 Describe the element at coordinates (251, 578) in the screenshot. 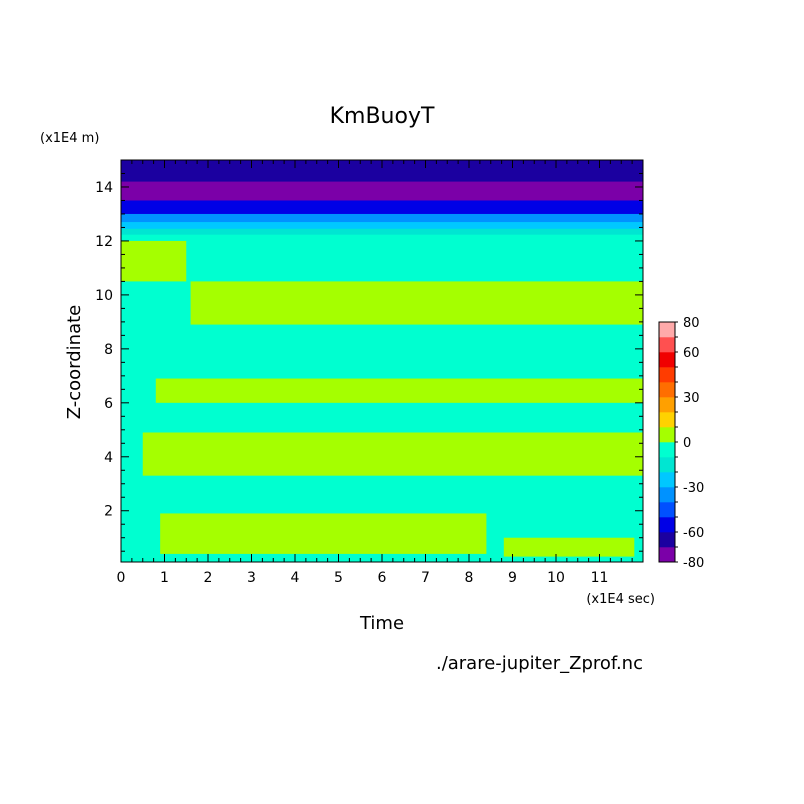

I see `x-tick-label: 3` at that location.